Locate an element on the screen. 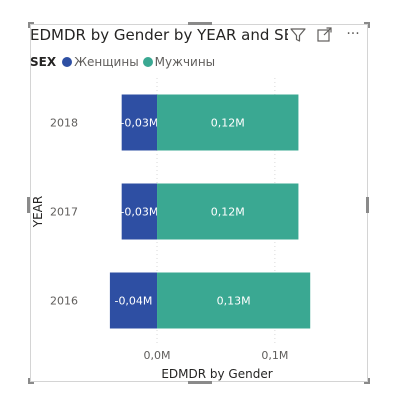  legend-entry-zhenshchiny: Женщины is located at coordinates (100, 62).